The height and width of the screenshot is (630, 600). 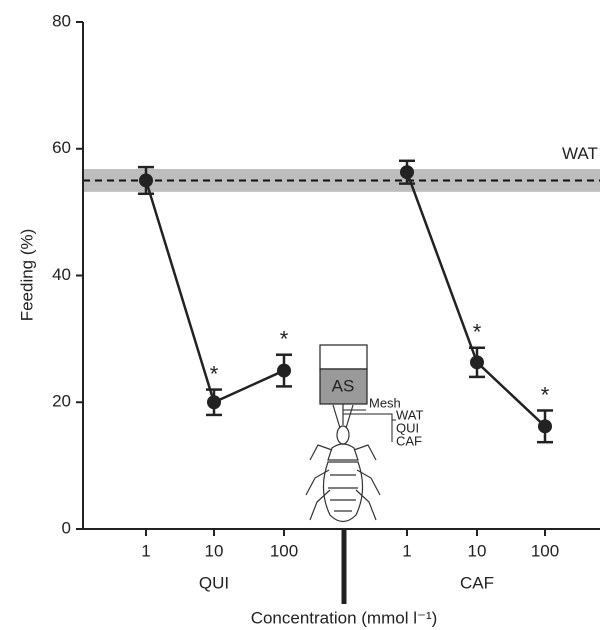 I want to click on solution-bracket, so click(x=369, y=417).